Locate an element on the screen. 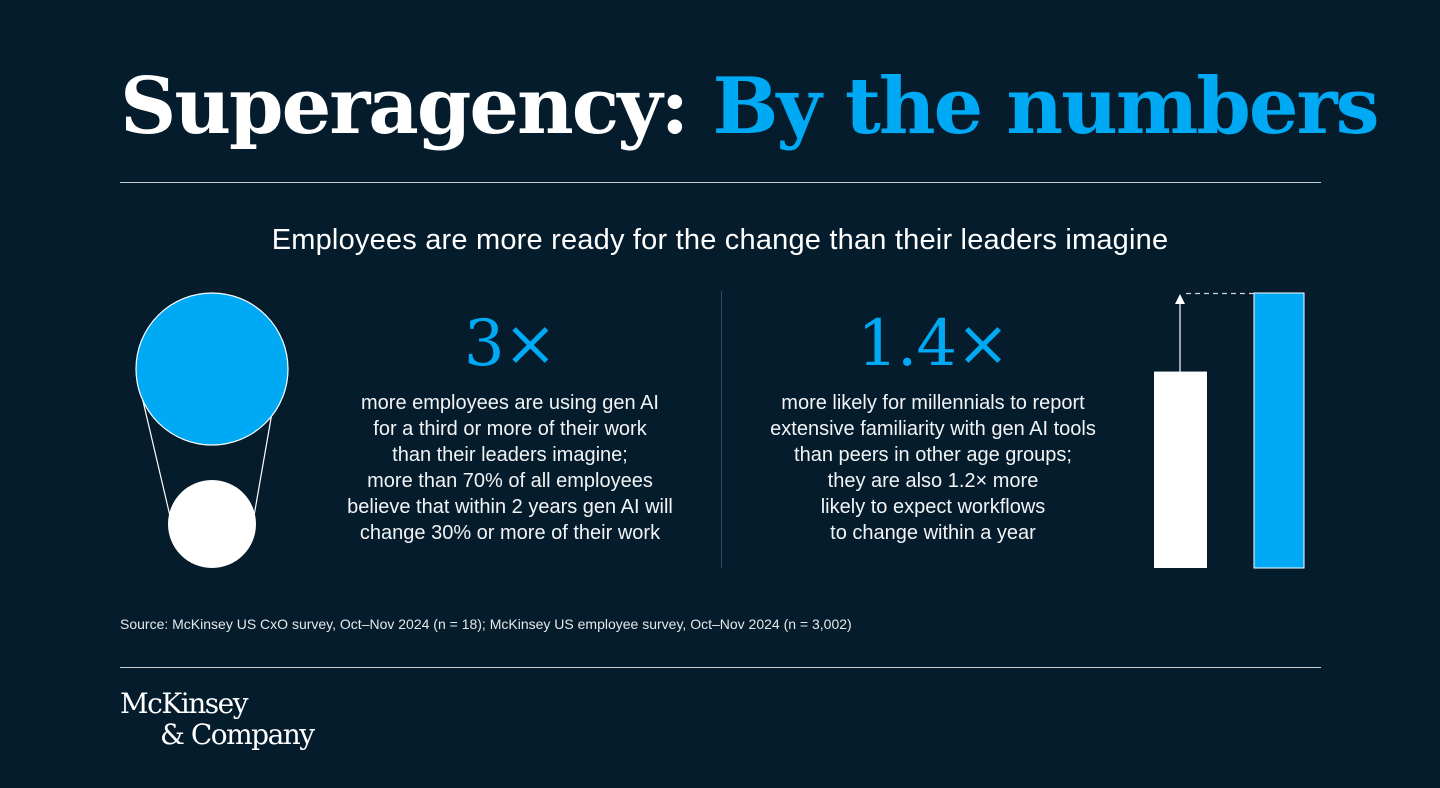  tangent-line-left is located at coordinates (154, 450).